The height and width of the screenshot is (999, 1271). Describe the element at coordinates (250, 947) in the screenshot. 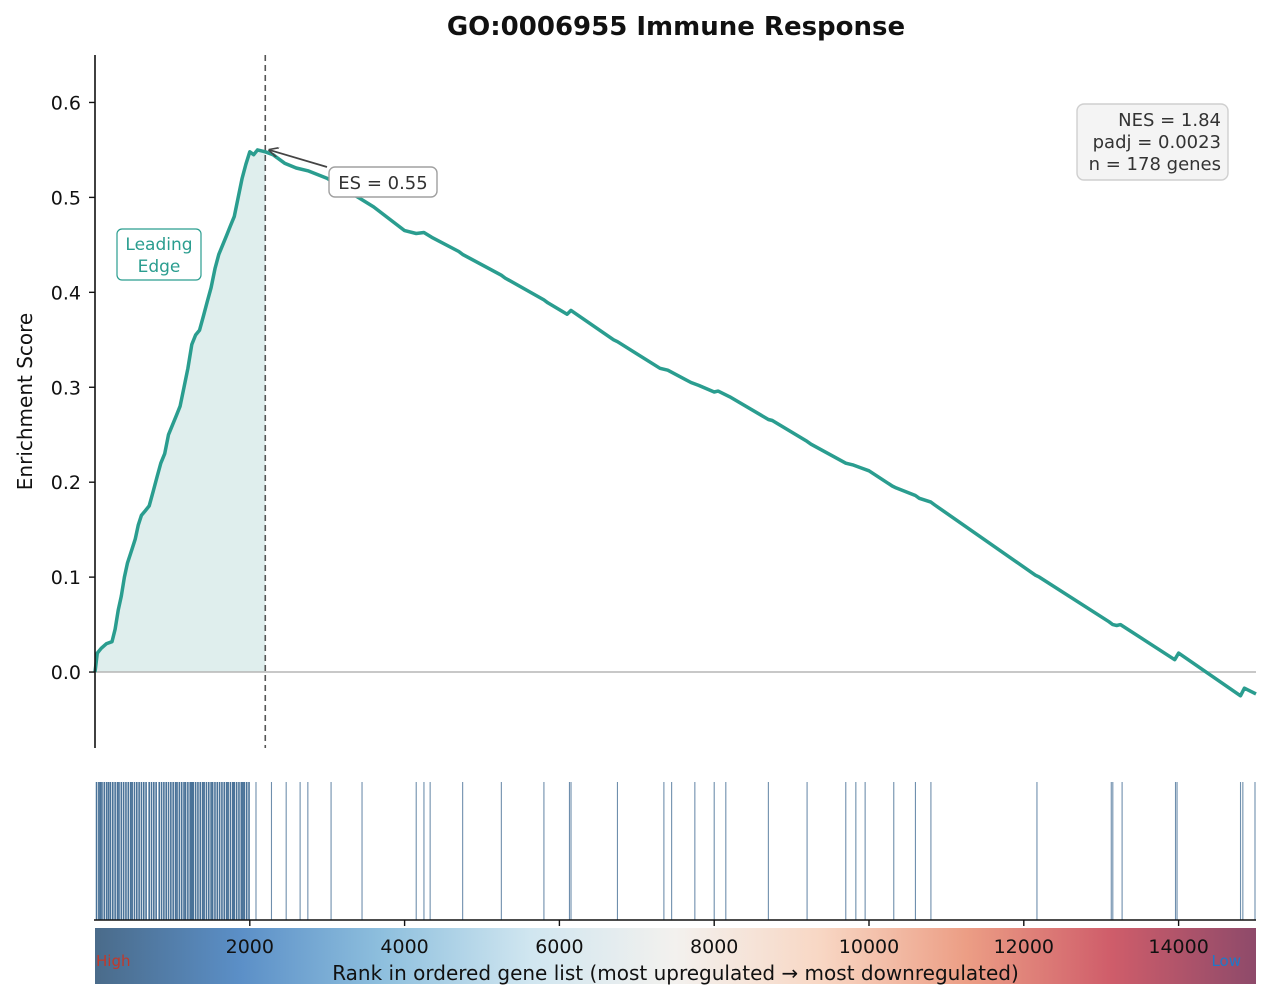

I see `x-tick-label: 2000` at that location.